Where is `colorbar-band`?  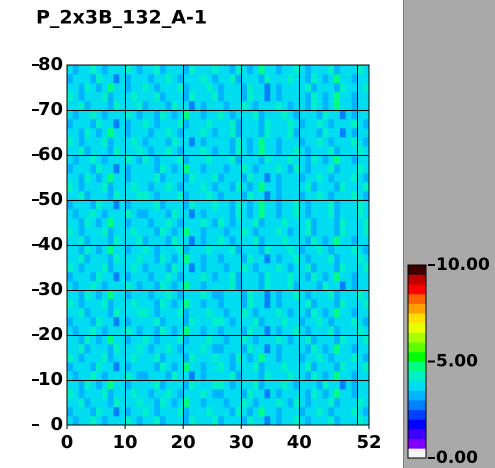 colorbar-band is located at coordinates (417, 443).